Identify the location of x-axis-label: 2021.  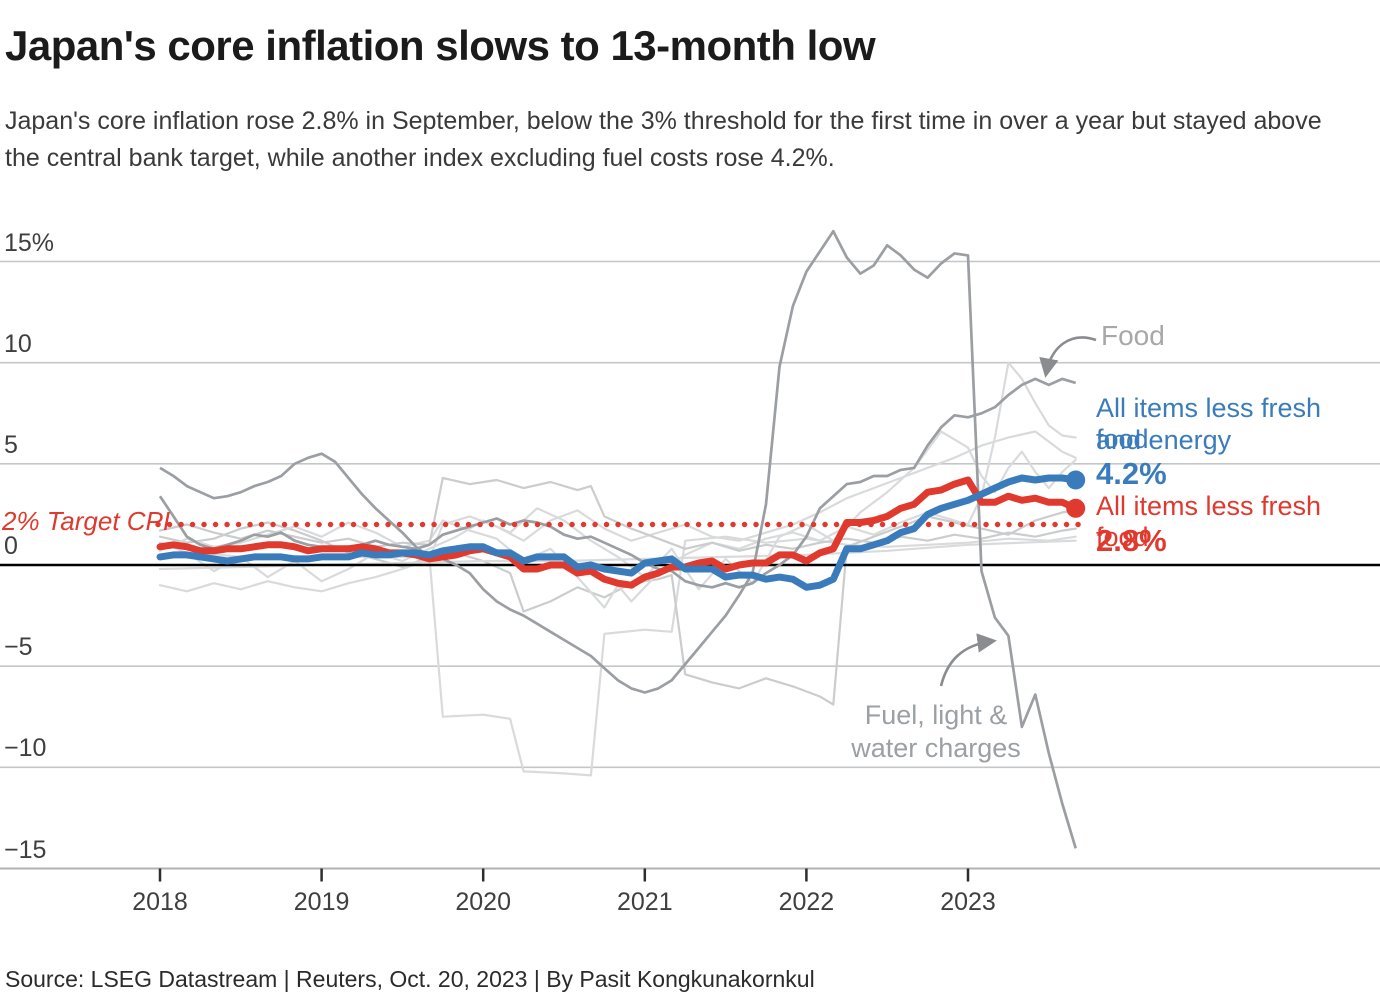
(644, 902).